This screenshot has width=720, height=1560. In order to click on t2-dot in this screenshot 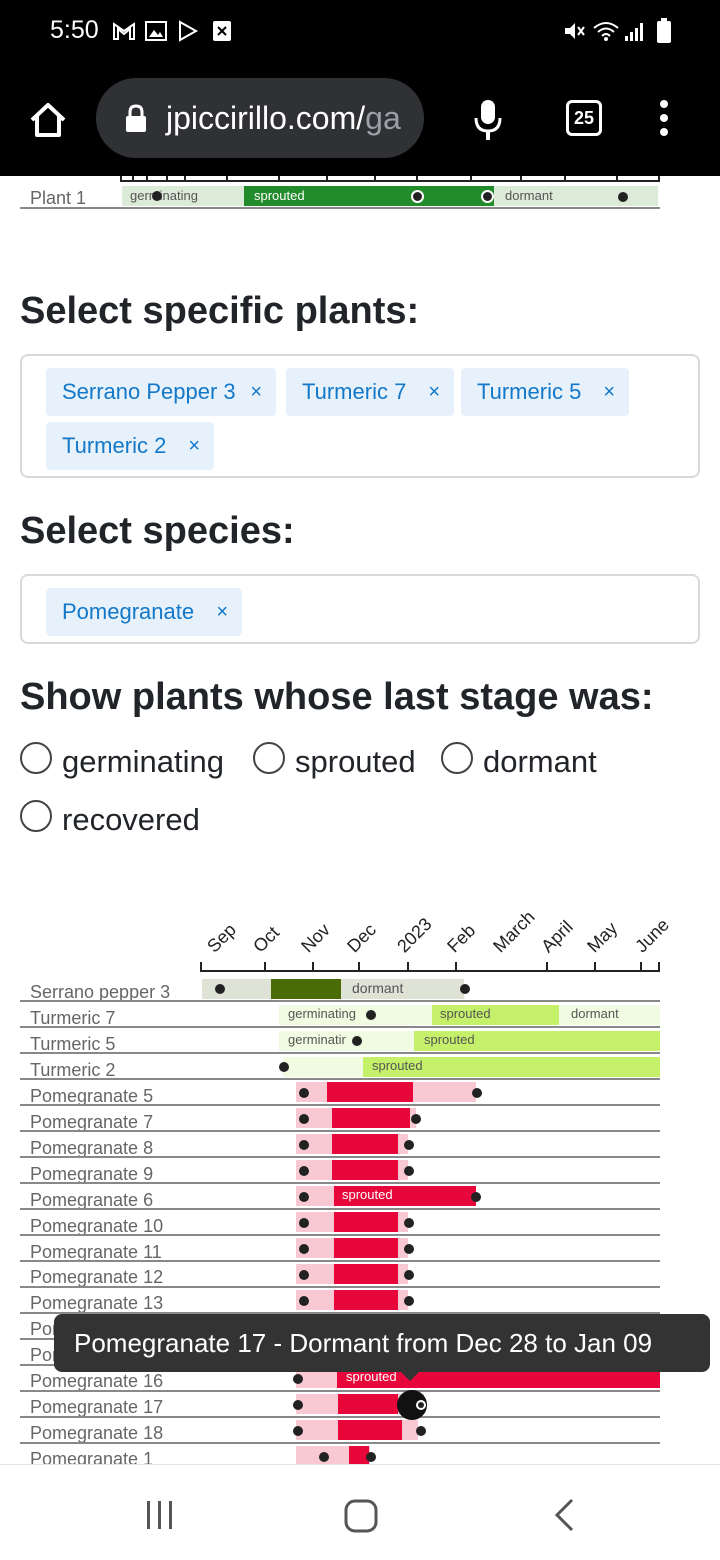, I will do `click(284, 1067)`.